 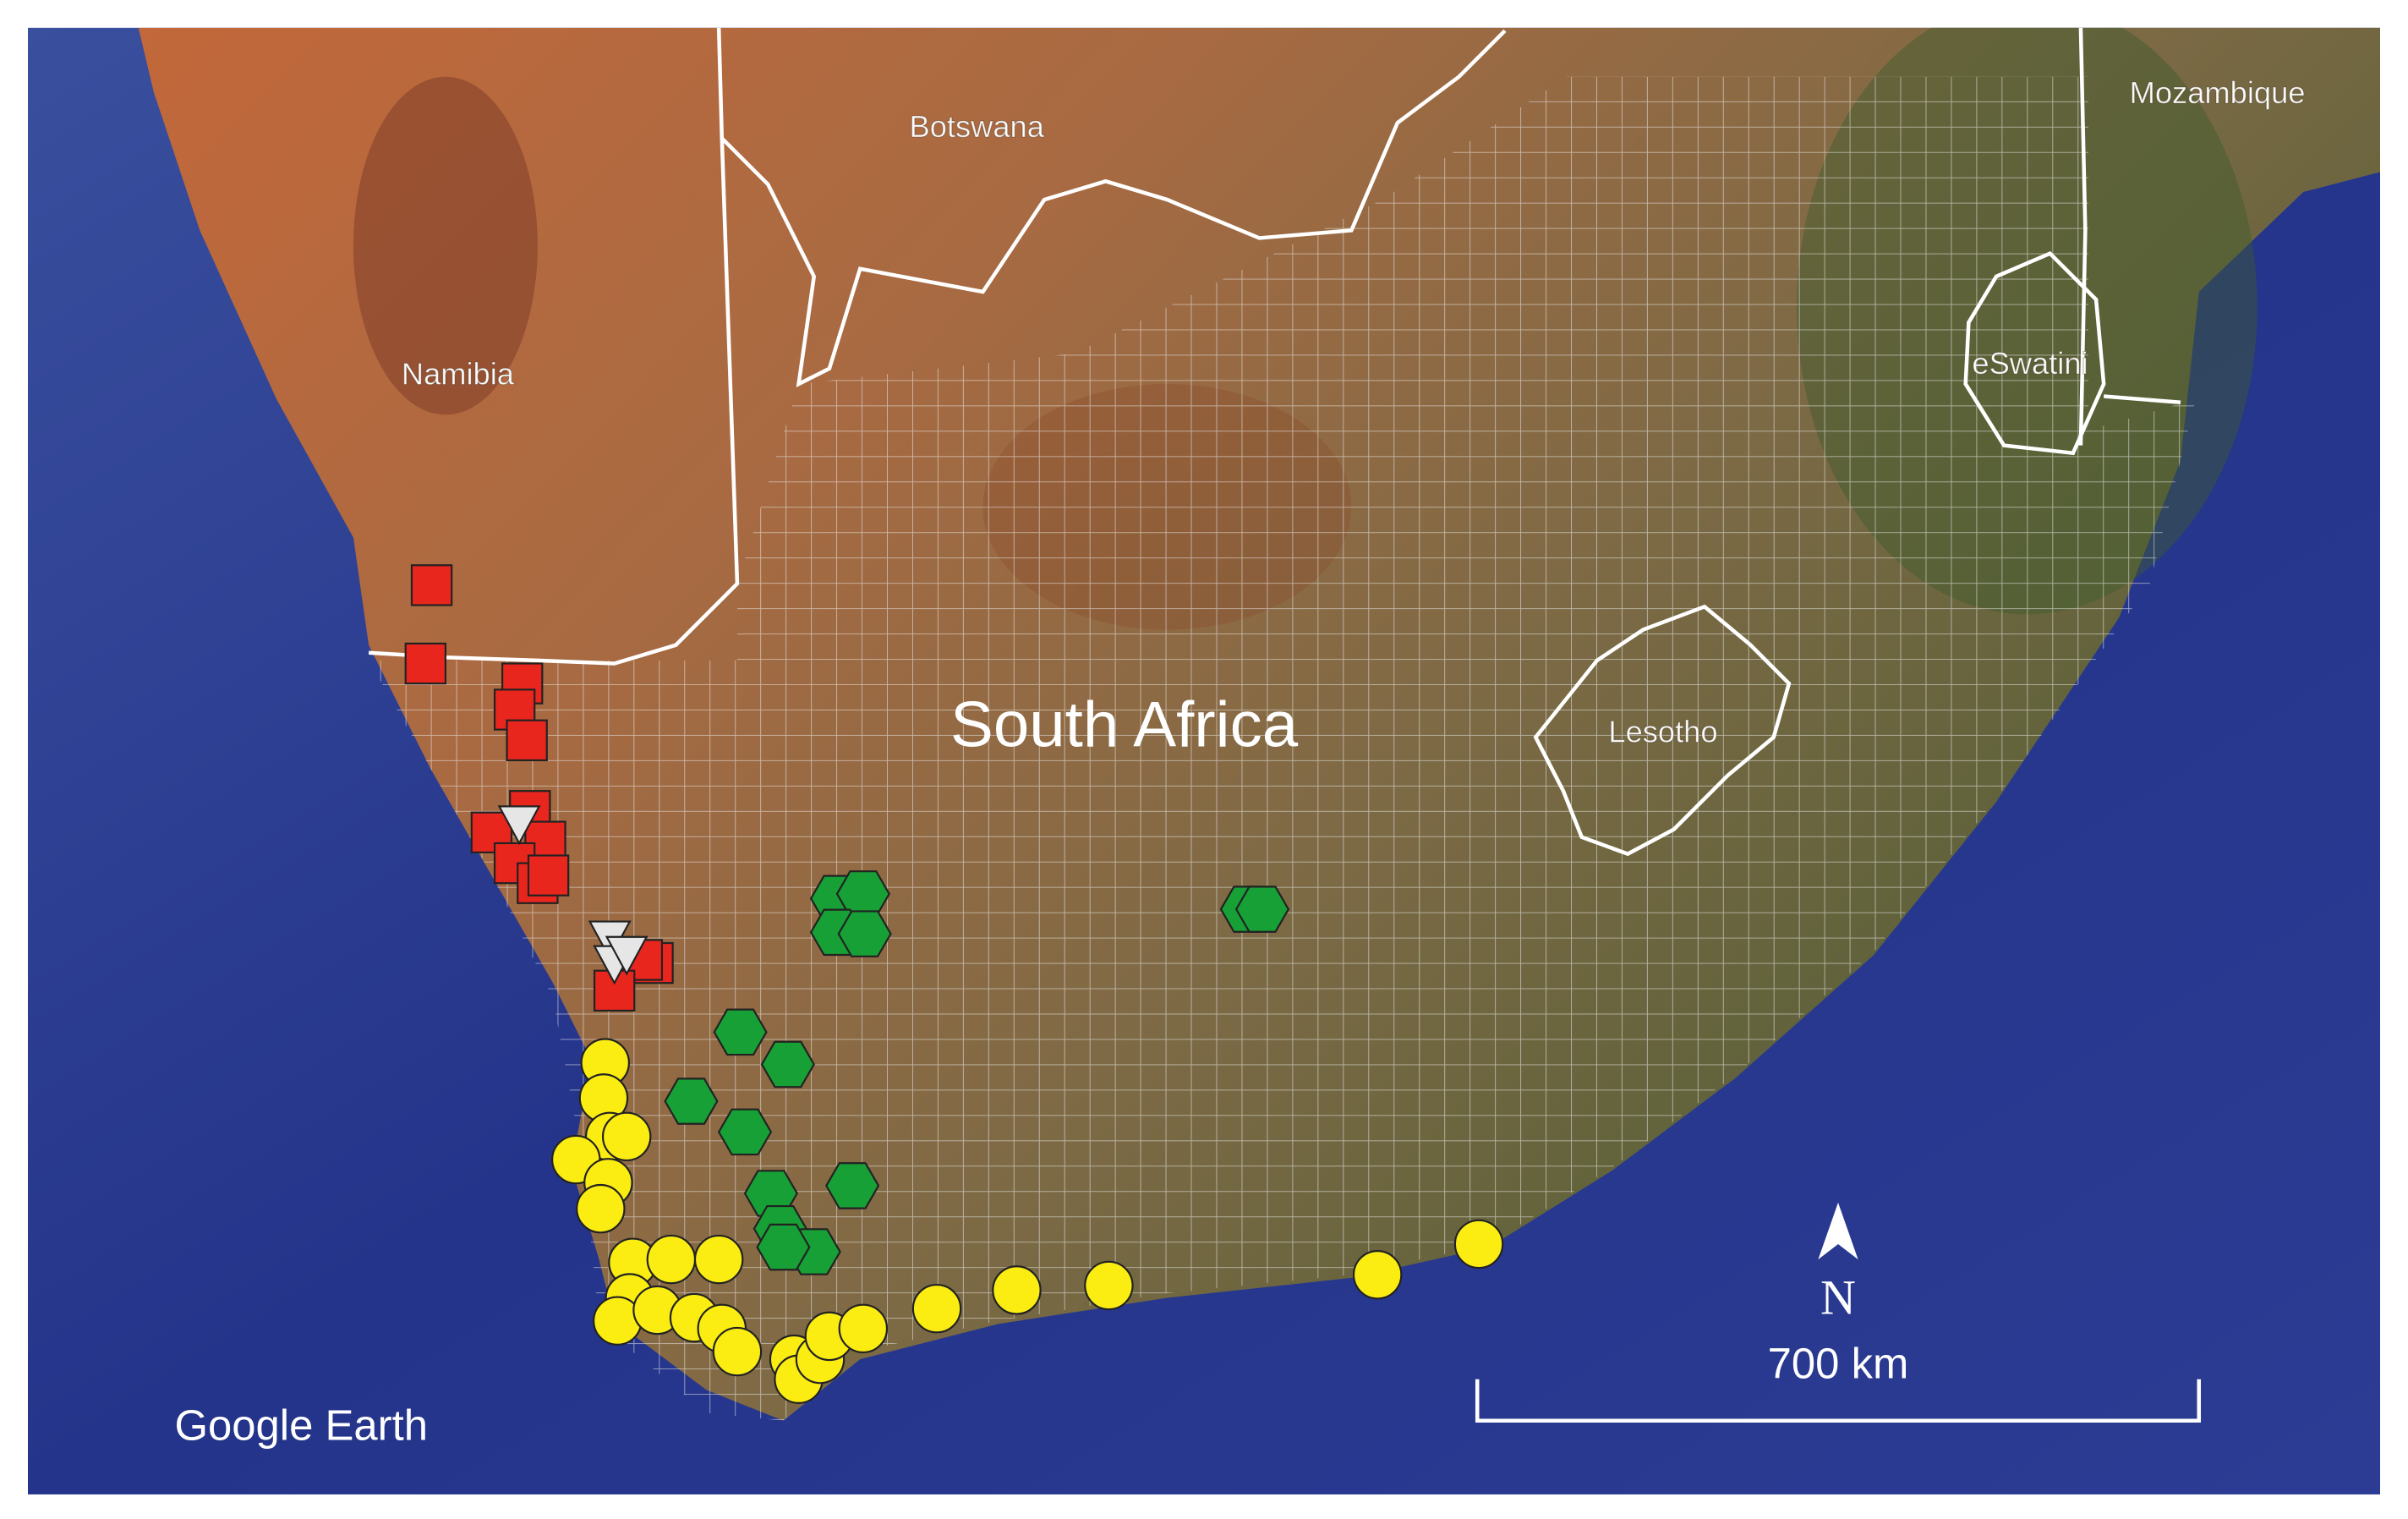 I want to click on country-label: South Africa, so click(x=1124, y=725).